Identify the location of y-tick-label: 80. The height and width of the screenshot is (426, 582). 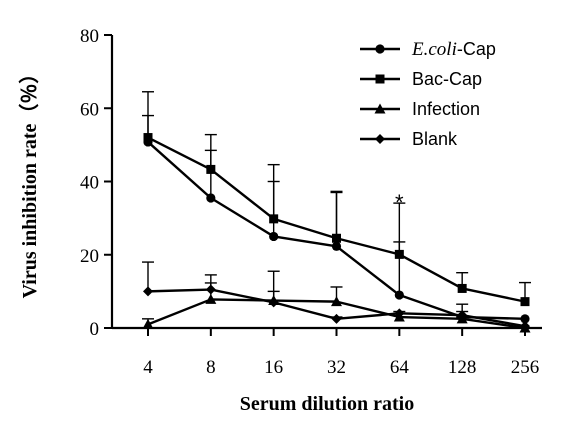
(89, 36).